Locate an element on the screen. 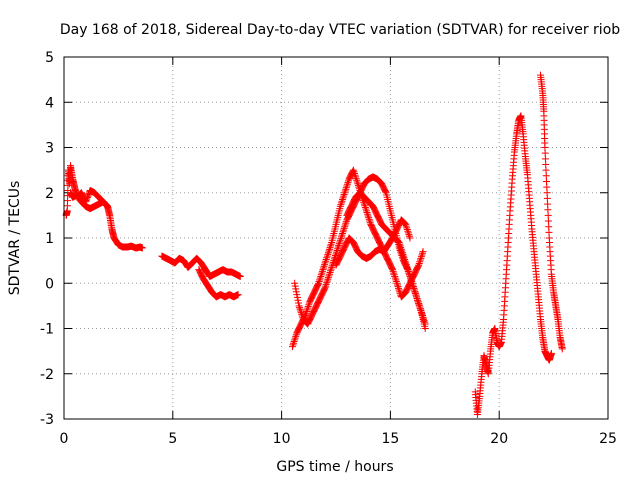  y-tick-label: -3 is located at coordinates (47, 420).